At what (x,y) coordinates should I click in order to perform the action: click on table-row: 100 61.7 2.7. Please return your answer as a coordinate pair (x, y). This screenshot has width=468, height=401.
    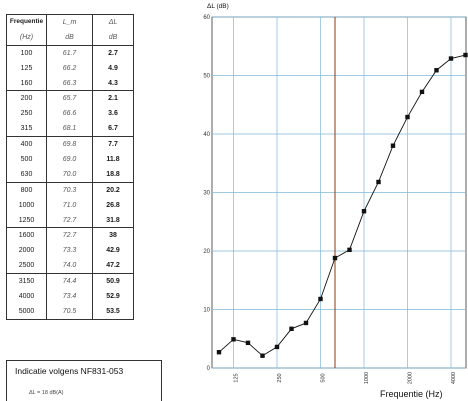
    Looking at the image, I should click on (70, 53).